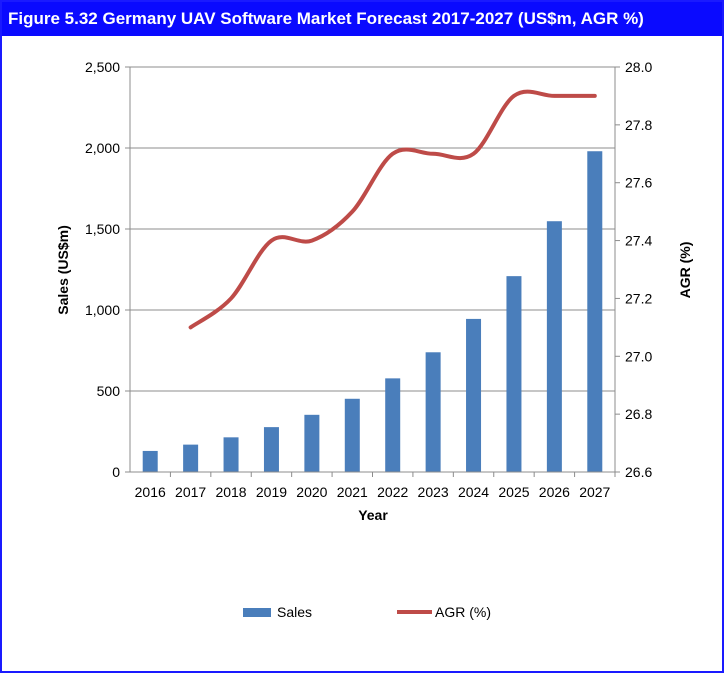 This screenshot has width=724, height=673. What do you see at coordinates (367, 612) in the screenshot?
I see `legend: Sales AGR (%)` at bounding box center [367, 612].